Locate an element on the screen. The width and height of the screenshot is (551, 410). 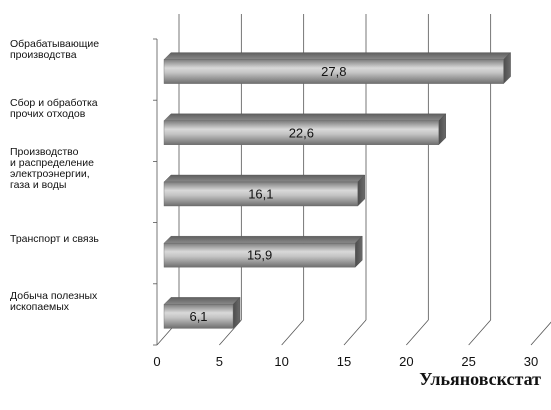
x-tick-label: 10 is located at coordinates (281, 361).